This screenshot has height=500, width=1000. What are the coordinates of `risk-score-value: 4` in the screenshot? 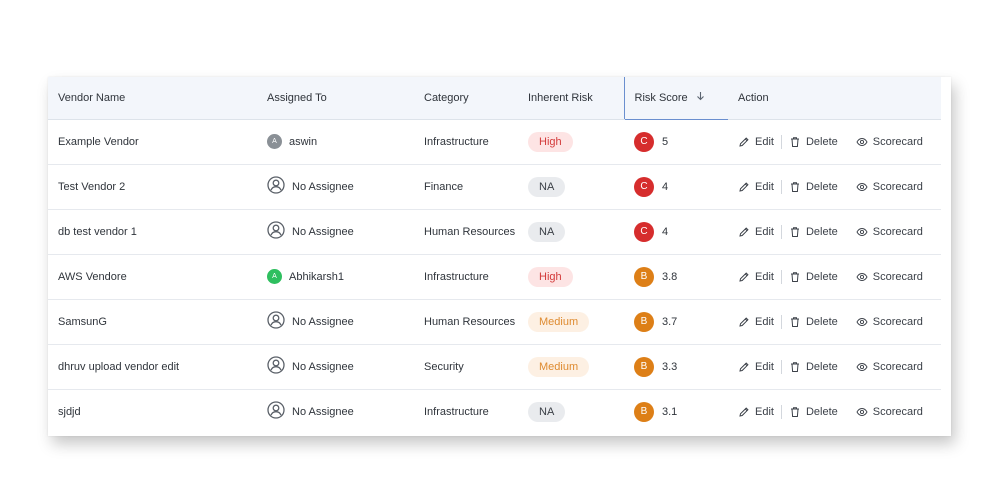 It's located at (665, 186).